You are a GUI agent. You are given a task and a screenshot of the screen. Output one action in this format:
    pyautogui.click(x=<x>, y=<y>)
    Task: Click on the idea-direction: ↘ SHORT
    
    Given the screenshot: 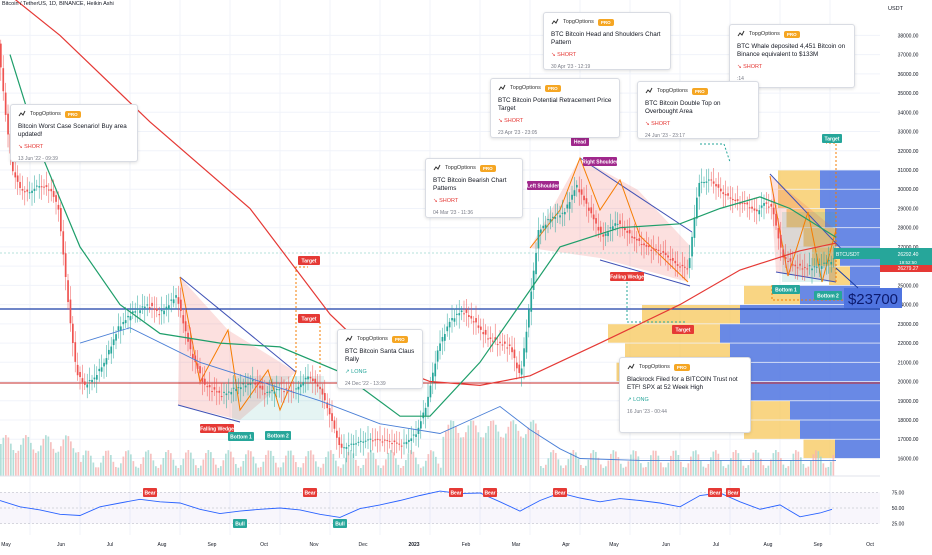 What is the action you would take?
    pyautogui.click(x=658, y=124)
    